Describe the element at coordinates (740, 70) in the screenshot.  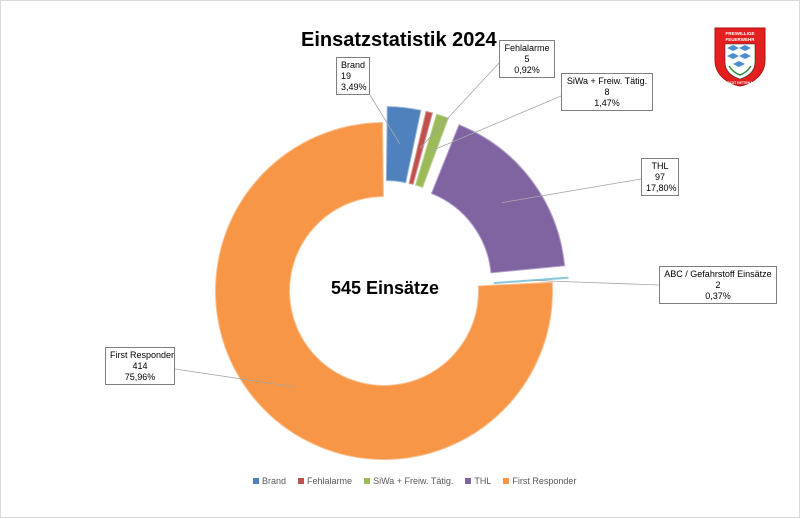
I see `emblem-green-wreath` at that location.